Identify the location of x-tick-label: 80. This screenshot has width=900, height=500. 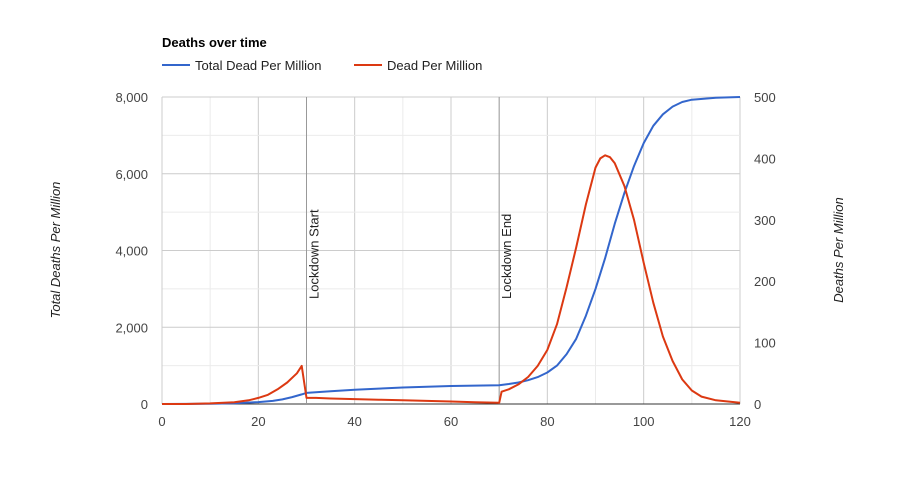
(547, 421).